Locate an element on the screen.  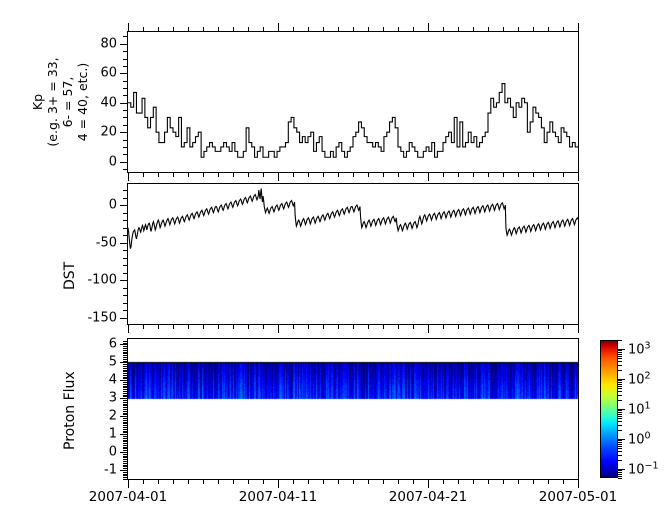
colorbar-major-tick is located at coordinates (621, 469).